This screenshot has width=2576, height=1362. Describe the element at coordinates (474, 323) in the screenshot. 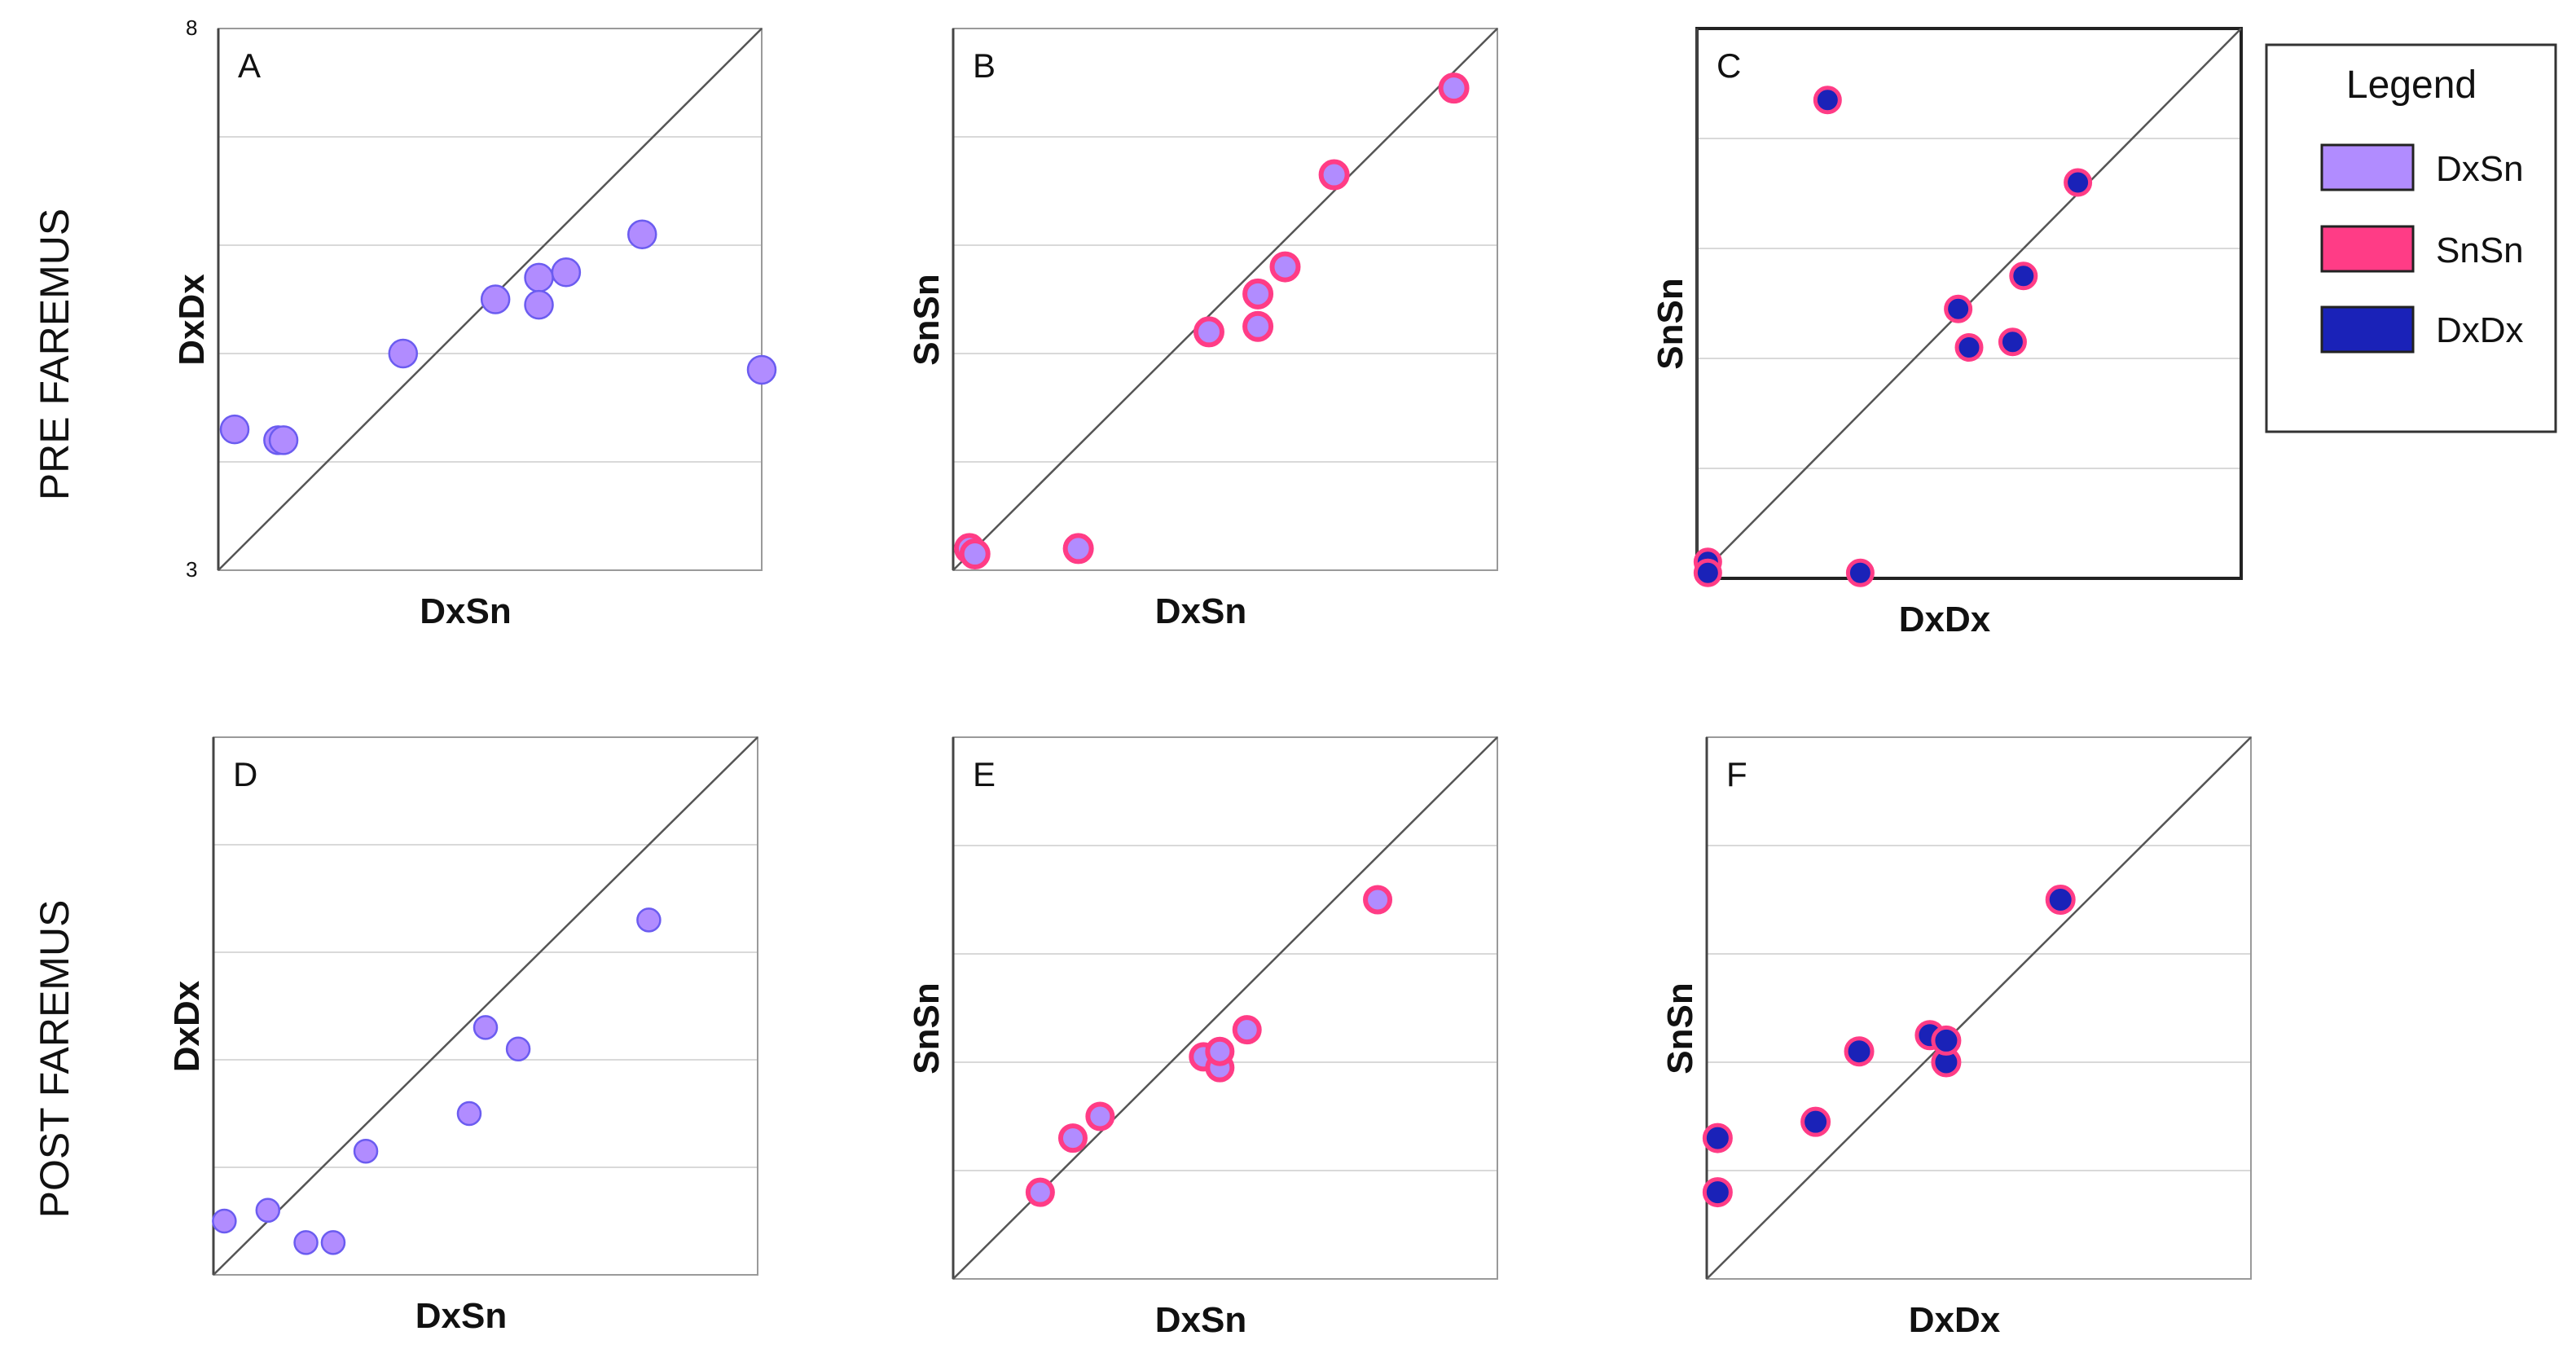

I see `panel-a: A DxSn DxDx 8 3` at that location.